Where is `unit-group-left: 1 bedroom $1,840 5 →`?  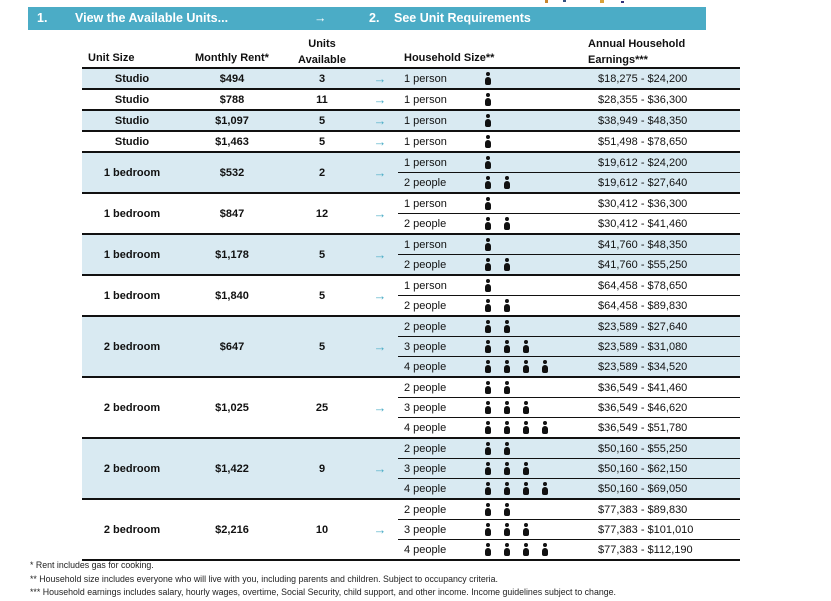 unit-group-left: 1 bedroom $1,840 5 → is located at coordinates (240, 295).